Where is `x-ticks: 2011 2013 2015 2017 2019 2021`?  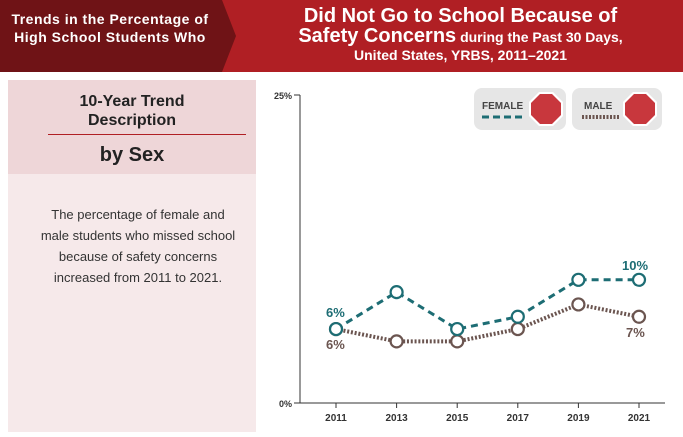
x-ticks: 2011 2013 2015 2017 2019 2021 is located at coordinates (488, 413).